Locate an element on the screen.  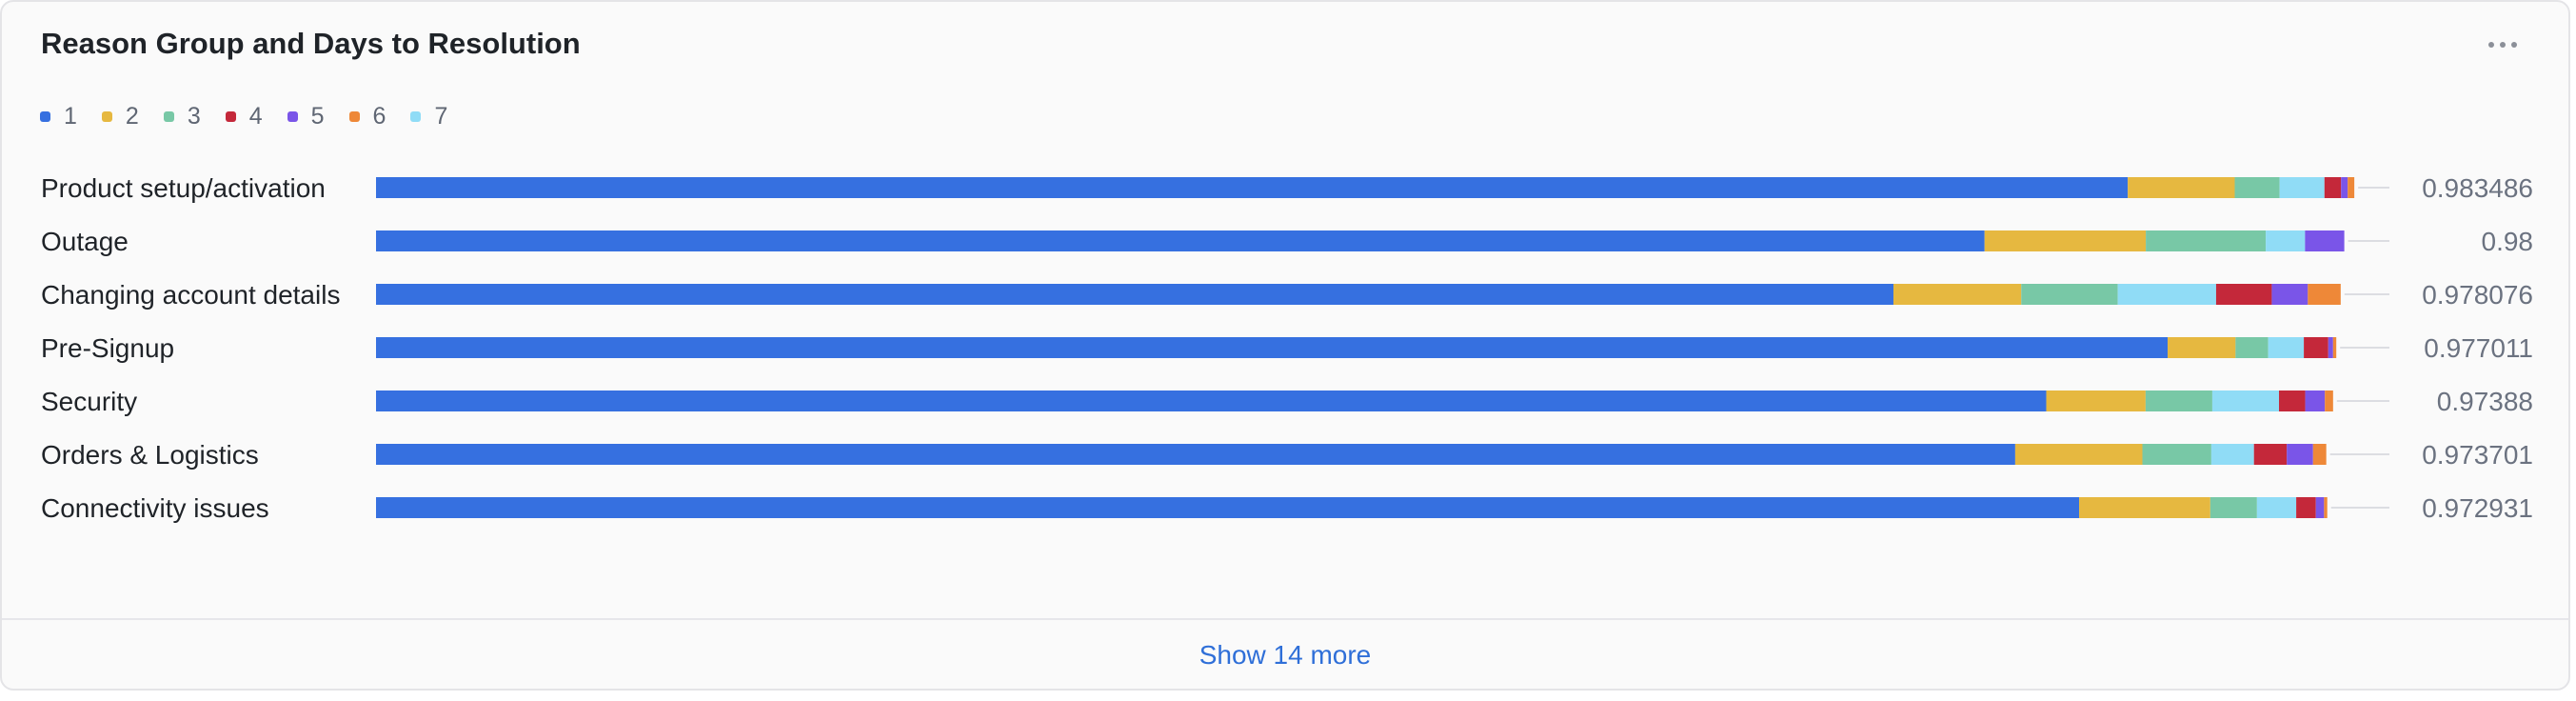
bar-row: Security 0.97388 is located at coordinates (1287, 401).